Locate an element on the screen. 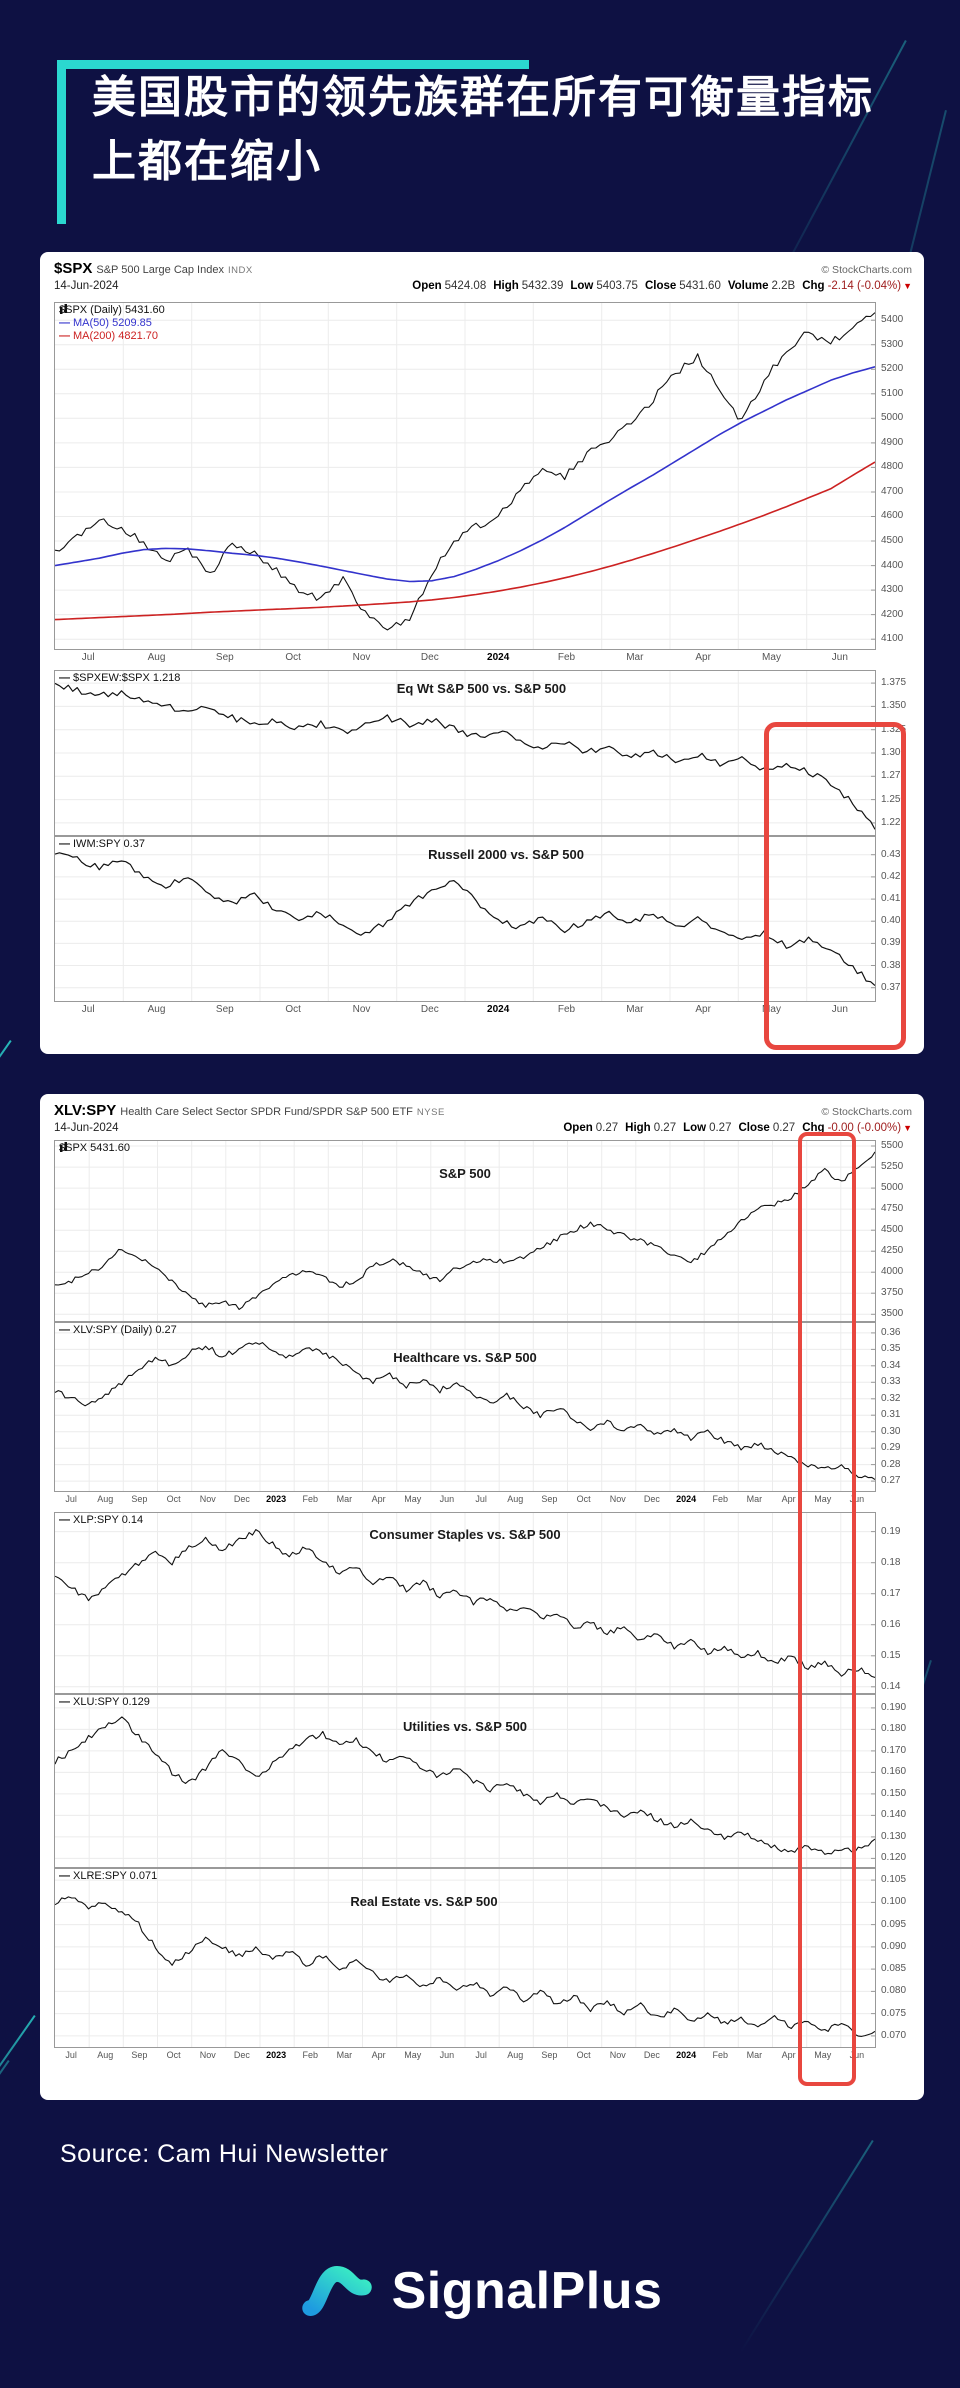  x-axis-row: Jul Aug Sep Oct Nov Dec 2024 Feb Mar Apr May Jun is located at coordinates (464, 659).